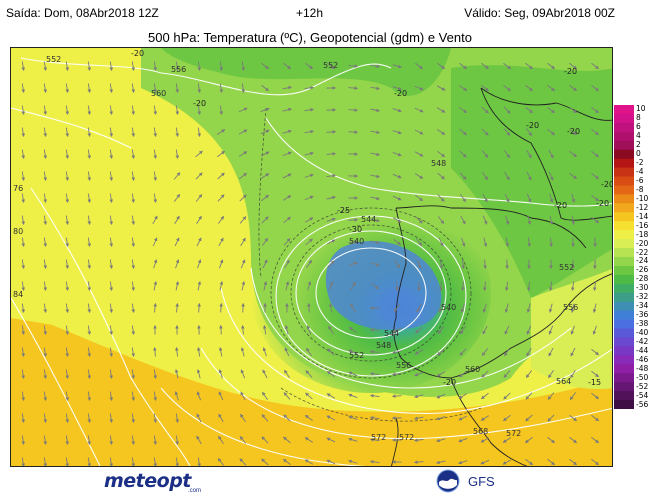  Describe the element at coordinates (641, 109) in the screenshot. I see `colorbar-tick-label: 10` at that location.